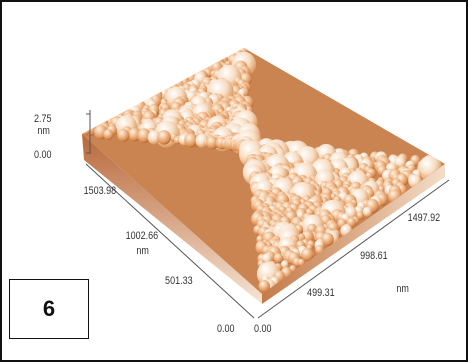 Image resolution: width=468 pixels, height=364 pixels. What do you see at coordinates (43, 131) in the screenshot?
I see `z-unit-label: nm` at bounding box center [43, 131].